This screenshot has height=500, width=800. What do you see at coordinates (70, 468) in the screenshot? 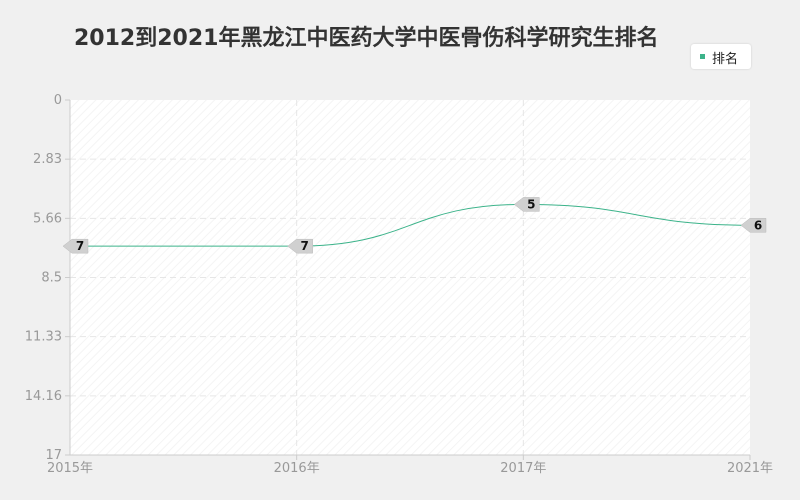
I see `x-tick-label: 2015年` at bounding box center [70, 468].